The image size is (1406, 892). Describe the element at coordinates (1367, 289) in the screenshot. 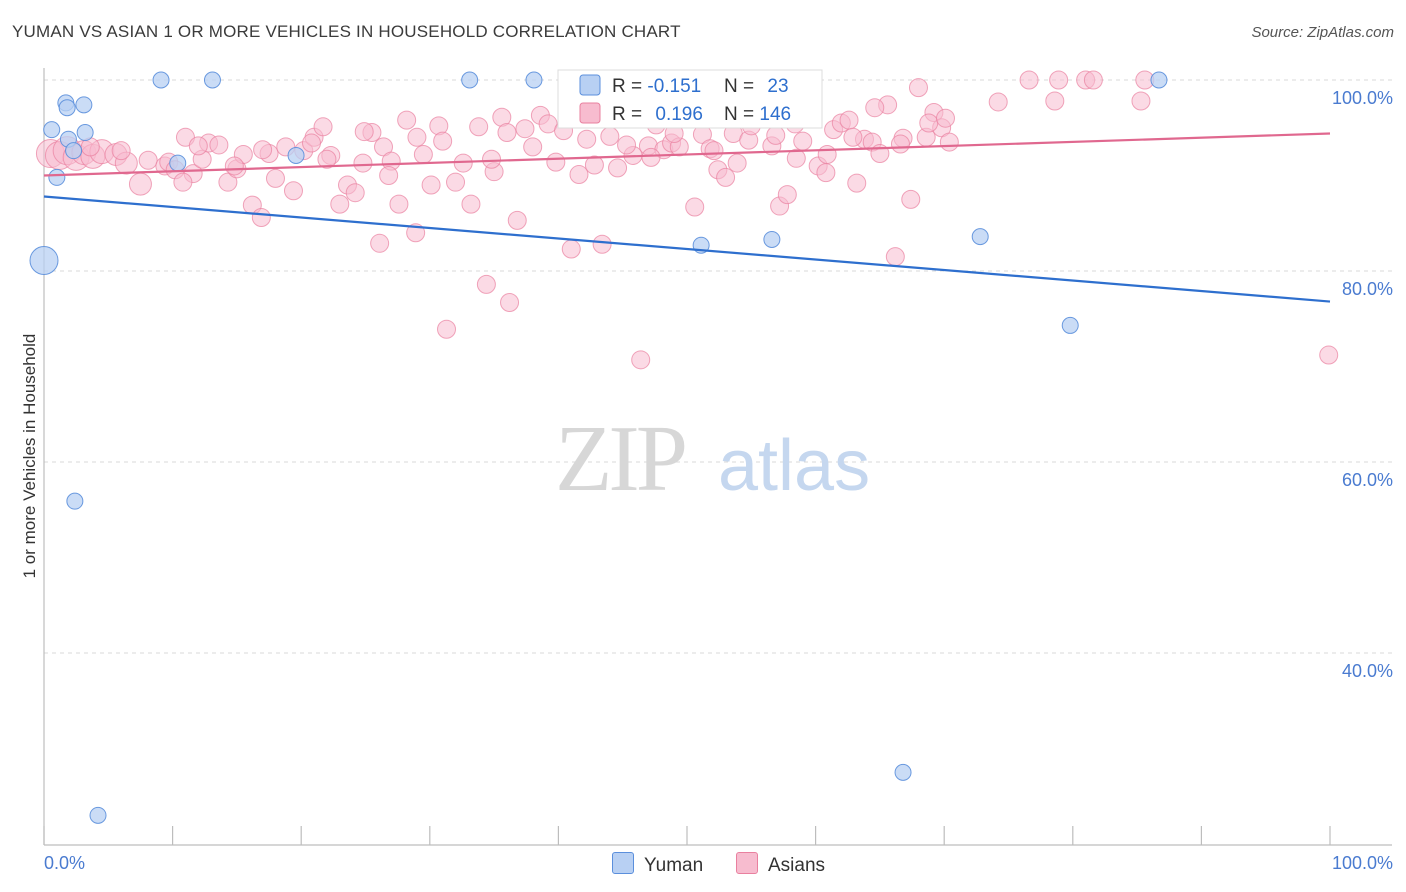

I see `y-tick-label-2: 80.0%` at that location.